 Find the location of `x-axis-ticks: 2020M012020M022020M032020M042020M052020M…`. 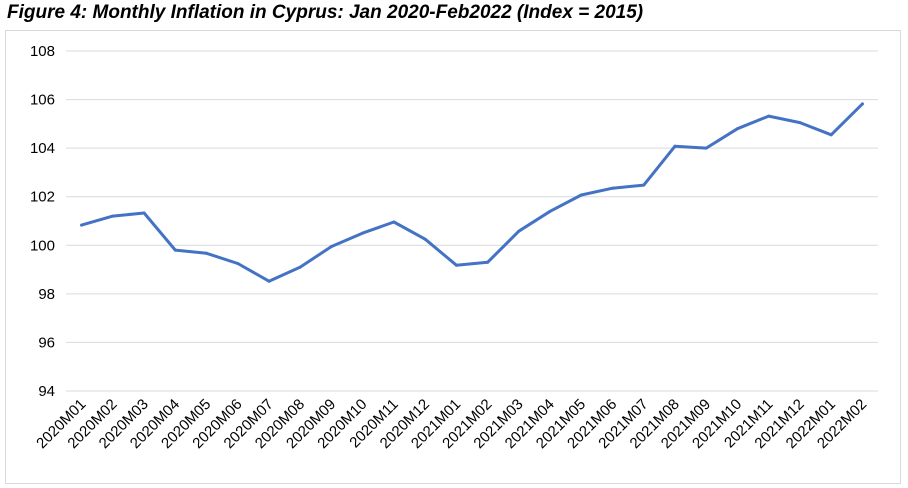

x-axis-ticks: 2020M012020M022020M032020M042020M052020M… is located at coordinates (451, 424).